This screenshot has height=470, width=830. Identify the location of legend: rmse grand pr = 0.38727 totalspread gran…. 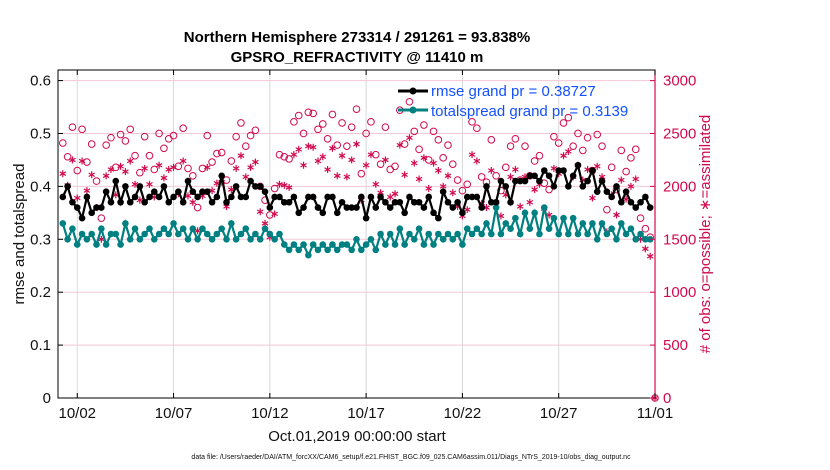
(513, 101).